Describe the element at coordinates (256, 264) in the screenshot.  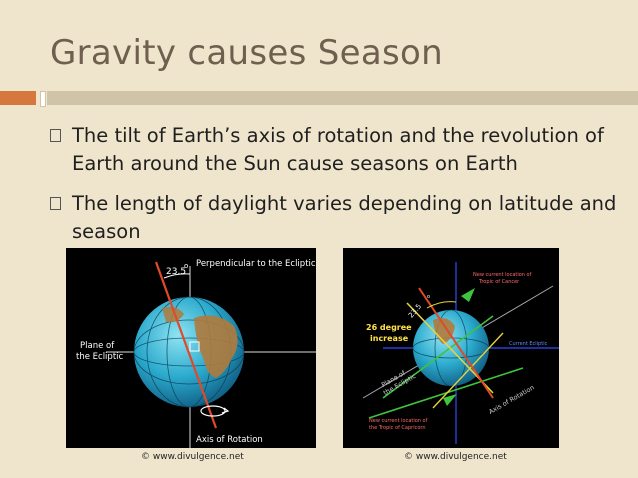
I see `perpendicular-label: Perpendicular to the Ecliptic` at that location.